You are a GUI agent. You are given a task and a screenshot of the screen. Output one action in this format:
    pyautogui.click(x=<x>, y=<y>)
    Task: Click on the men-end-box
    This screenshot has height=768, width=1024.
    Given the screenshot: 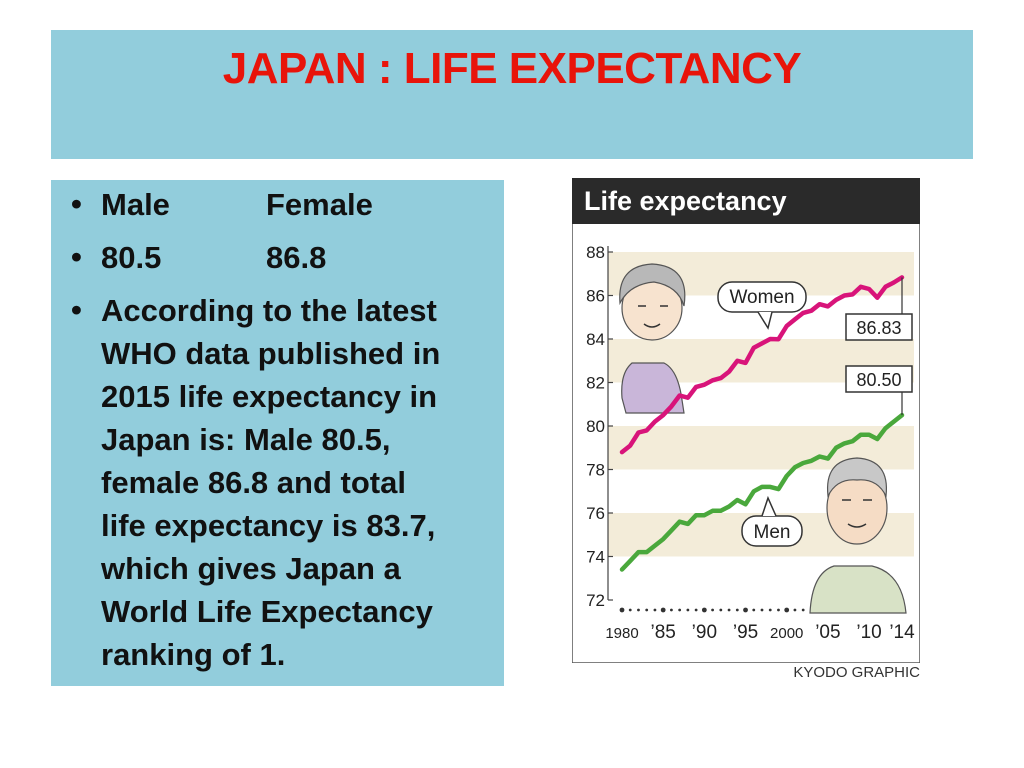 What is the action you would take?
    pyautogui.click(x=879, y=379)
    